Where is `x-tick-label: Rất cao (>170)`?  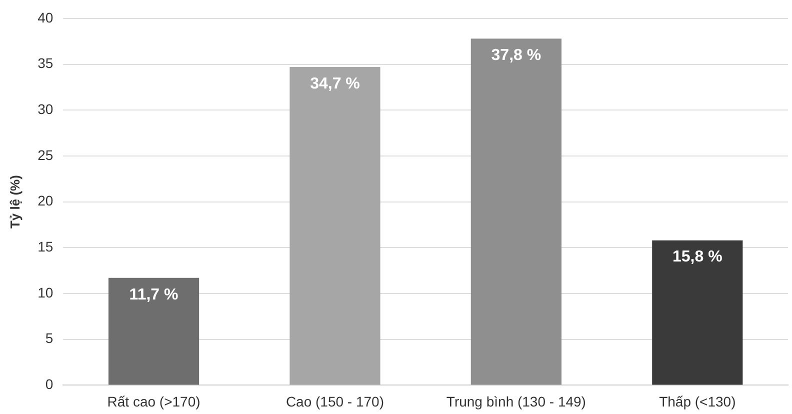
x-tick-label: Rất cao (>170) is located at coordinates (153, 401).